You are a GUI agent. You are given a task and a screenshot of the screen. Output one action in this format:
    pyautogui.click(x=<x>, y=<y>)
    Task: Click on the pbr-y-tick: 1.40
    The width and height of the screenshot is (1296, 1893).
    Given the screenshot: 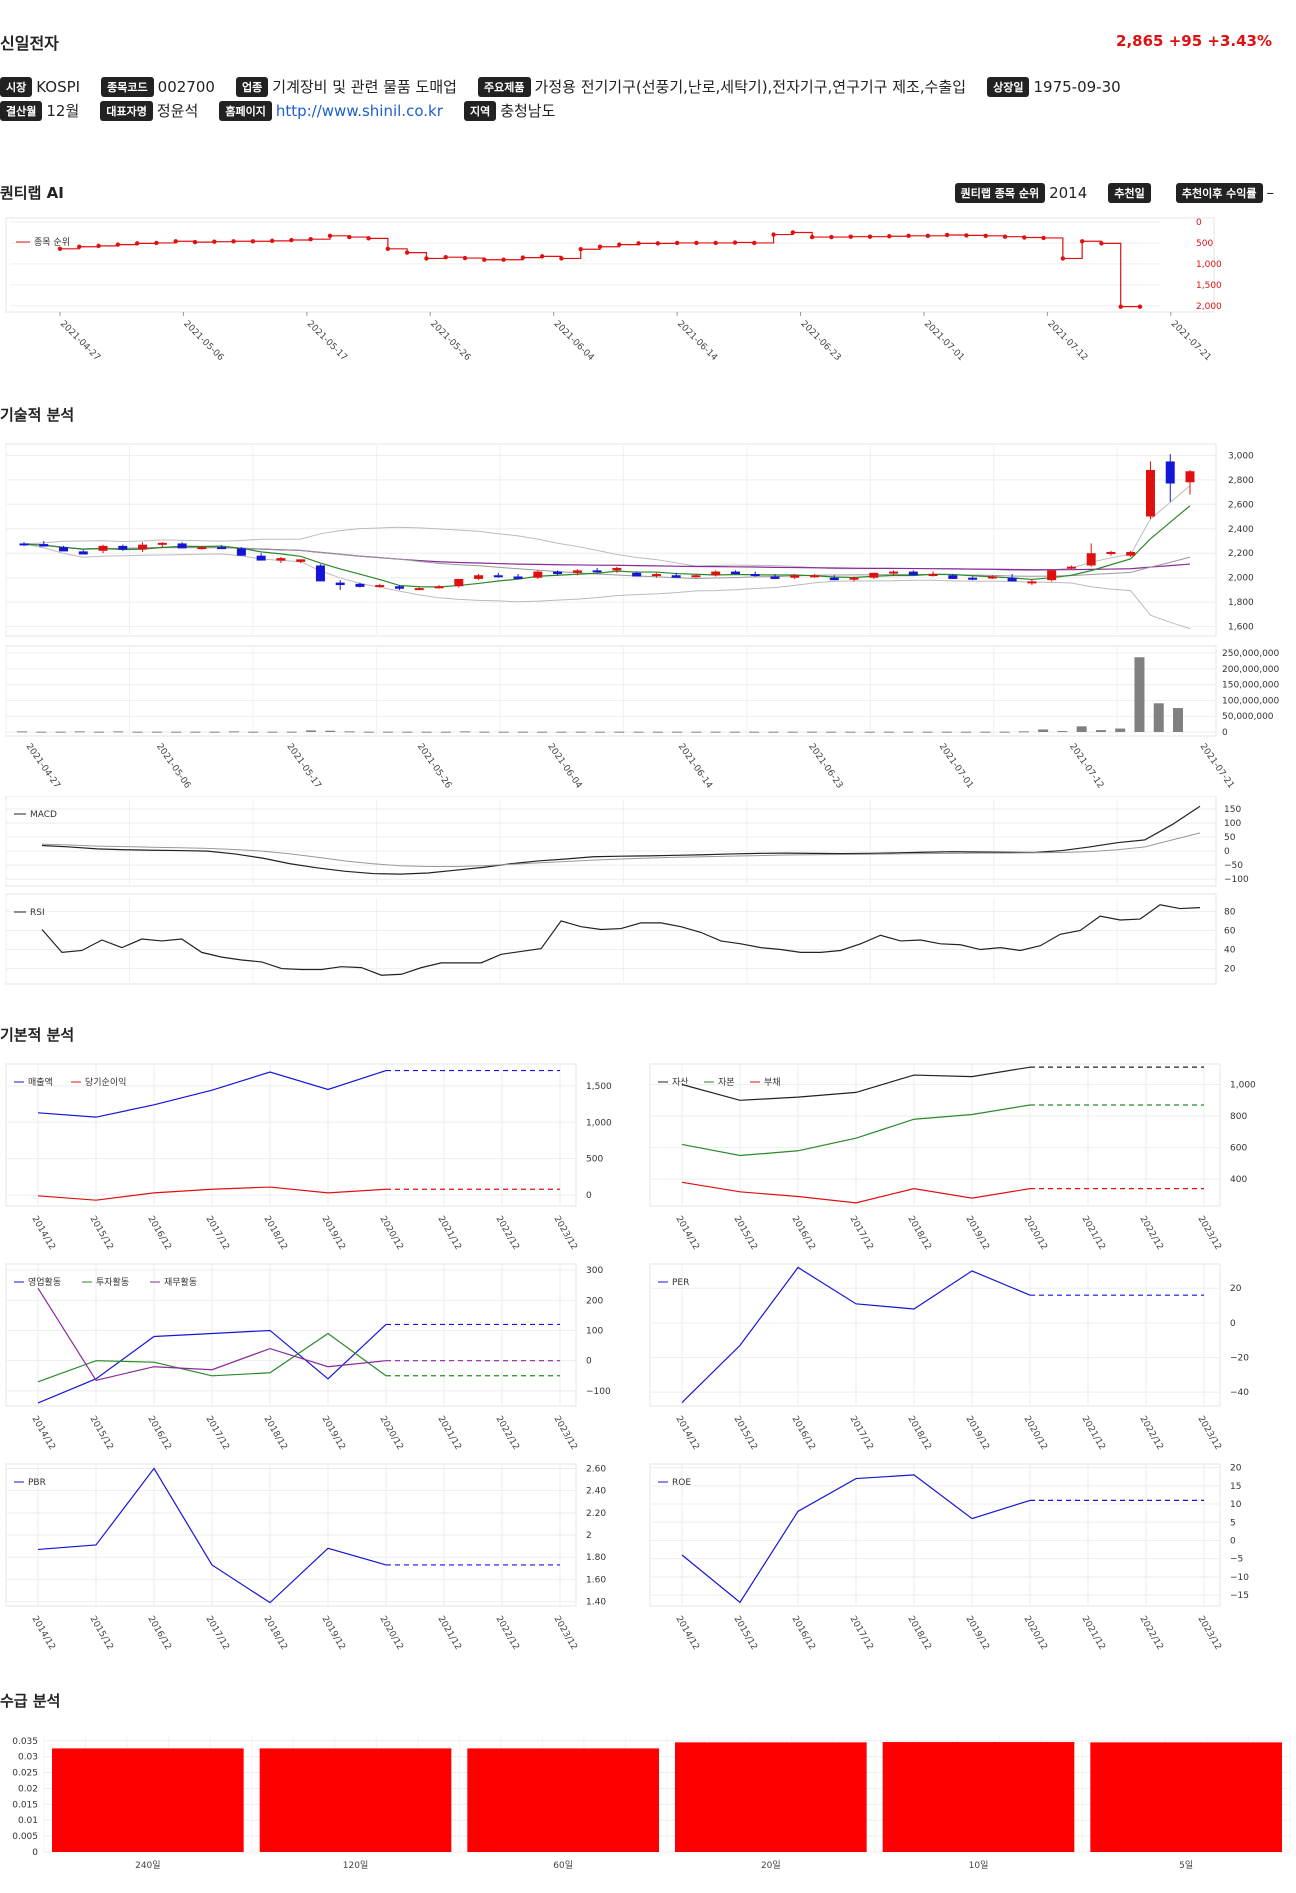 What is the action you would take?
    pyautogui.click(x=596, y=1603)
    